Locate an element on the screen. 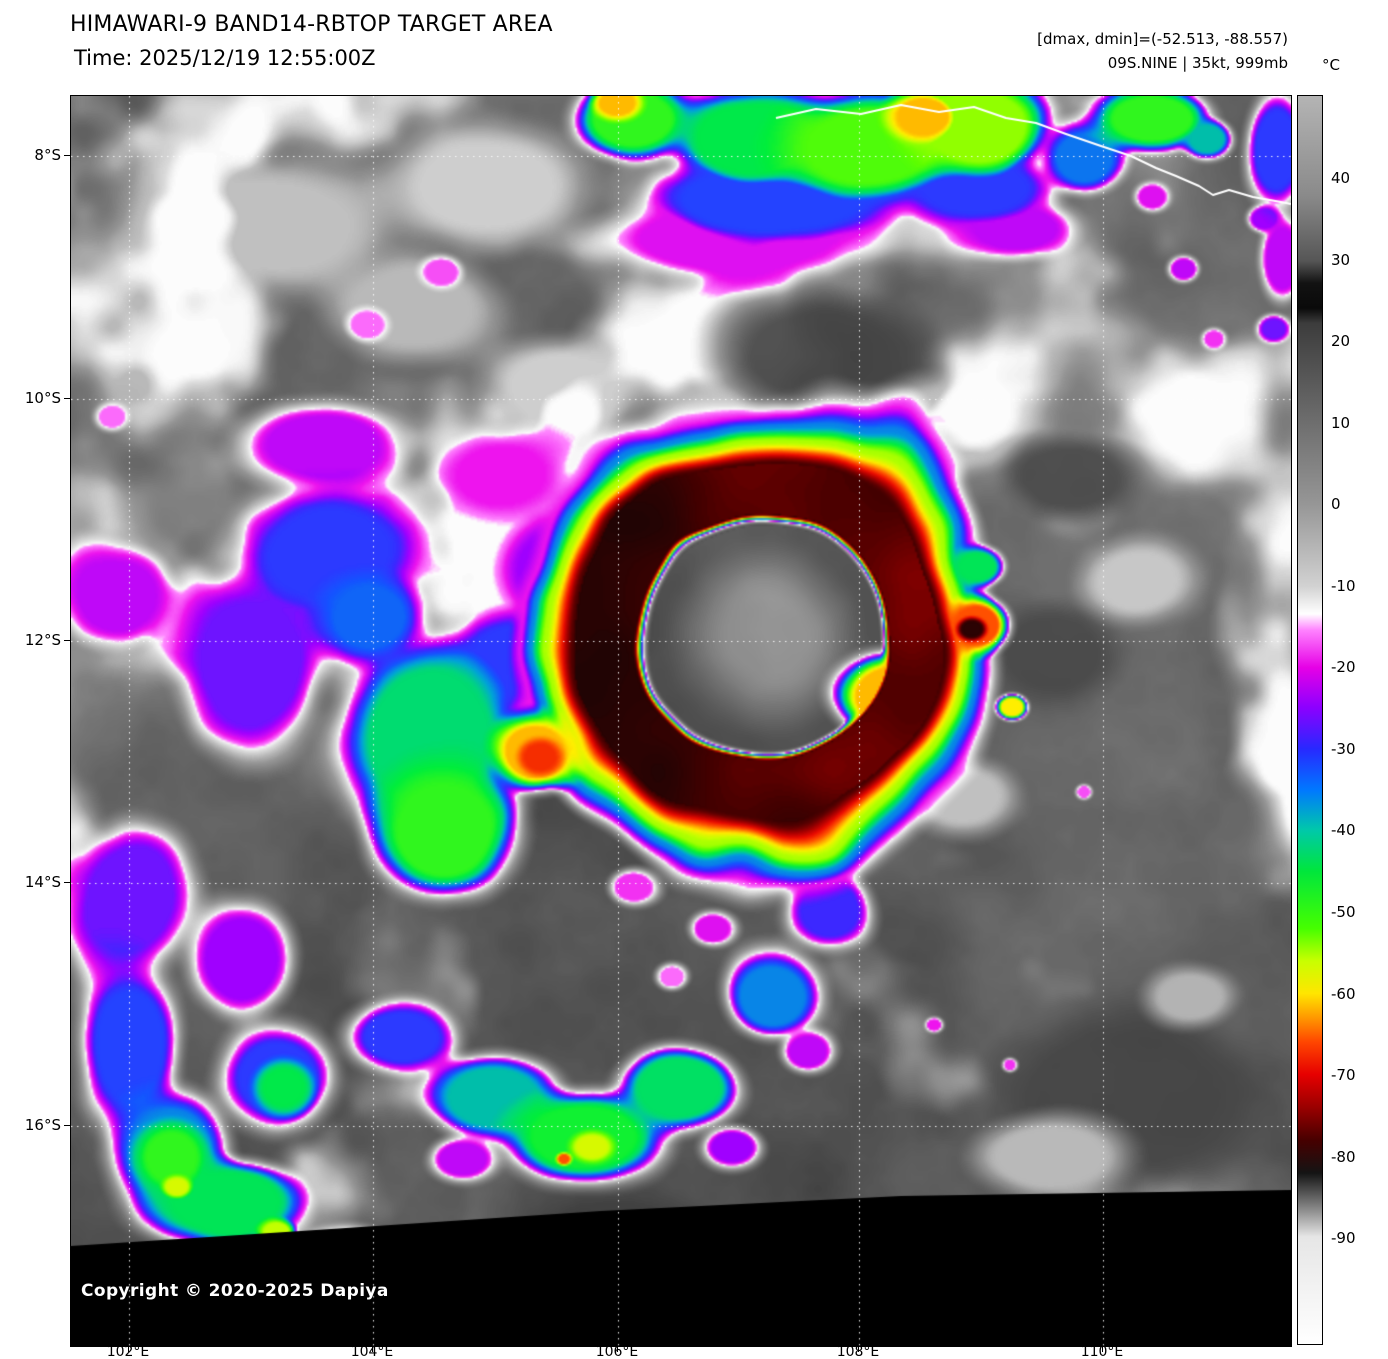 The height and width of the screenshot is (1359, 1388). colorbar-tick-label: -90 is located at coordinates (1343, 1238).